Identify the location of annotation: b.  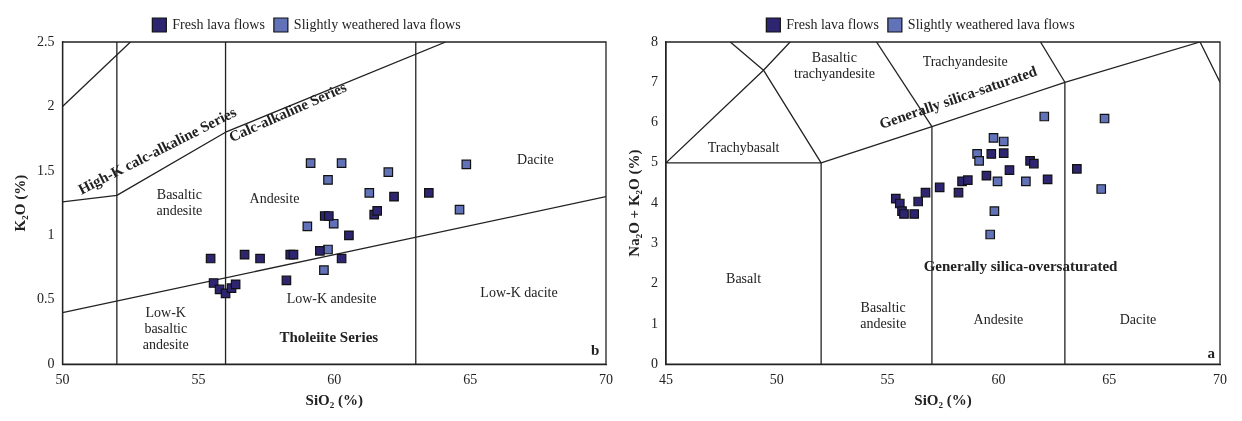
(595, 350).